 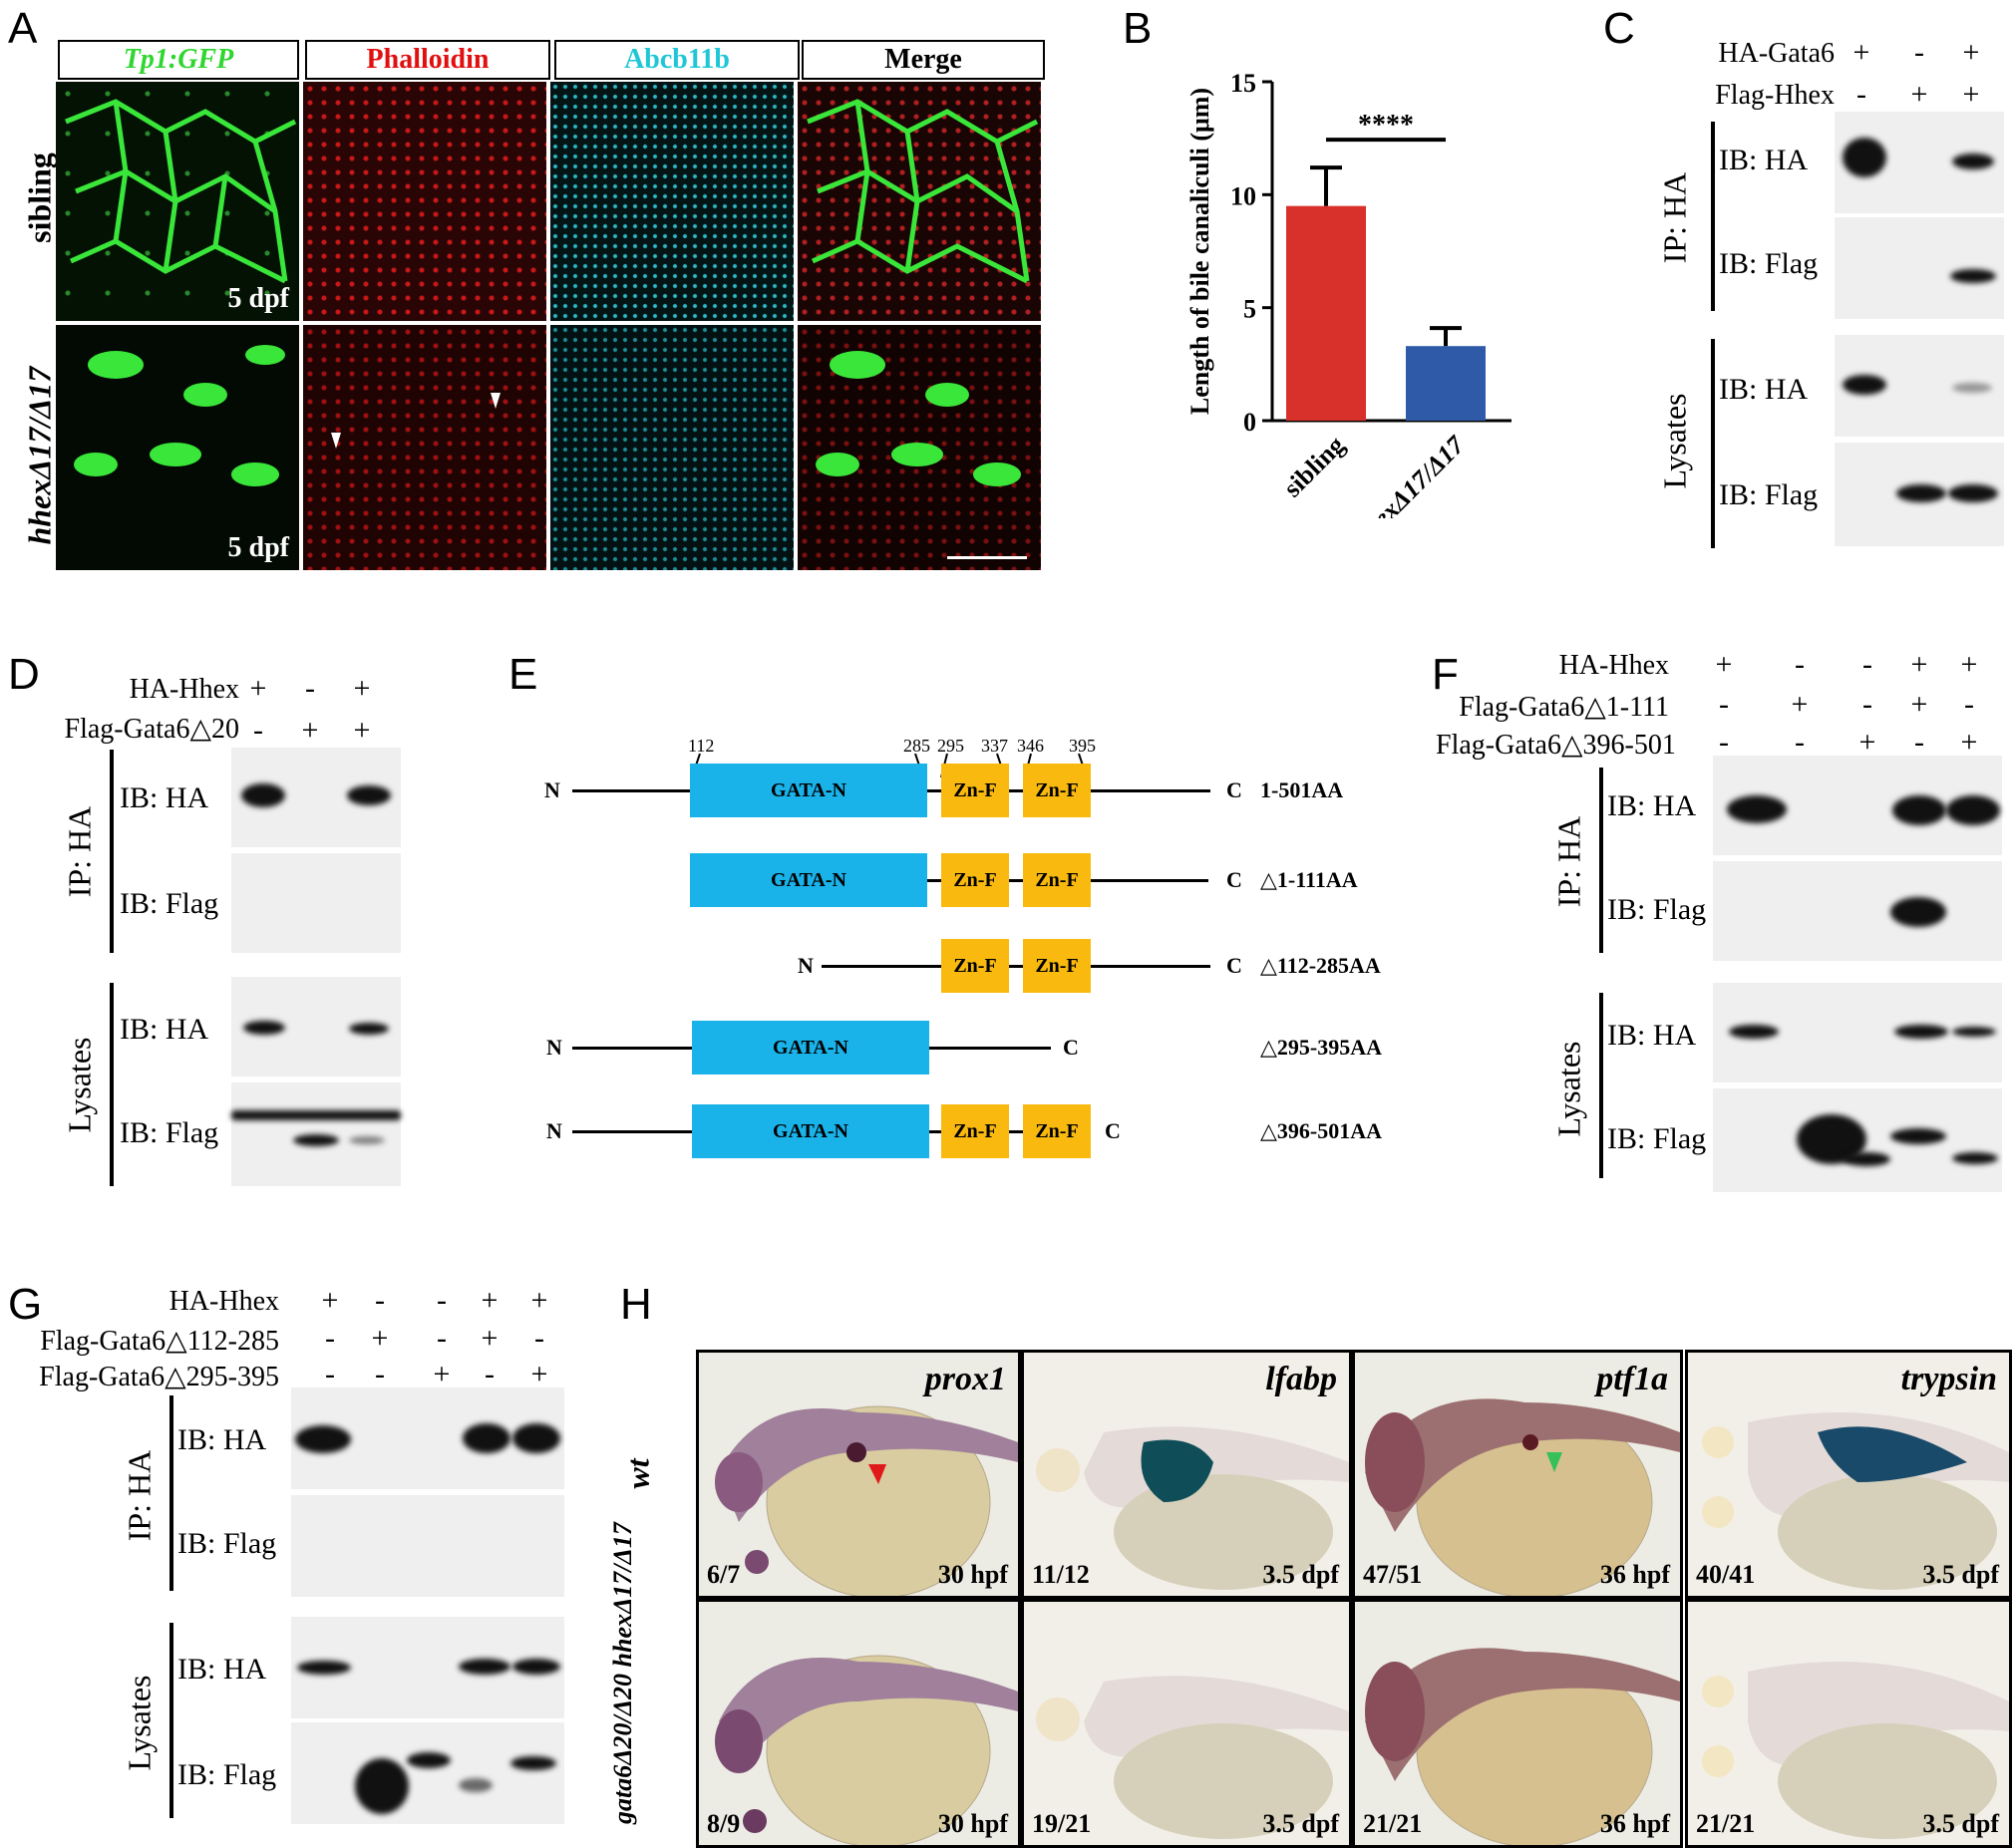 I want to click on gfp-network-sibling, so click(x=181, y=192).